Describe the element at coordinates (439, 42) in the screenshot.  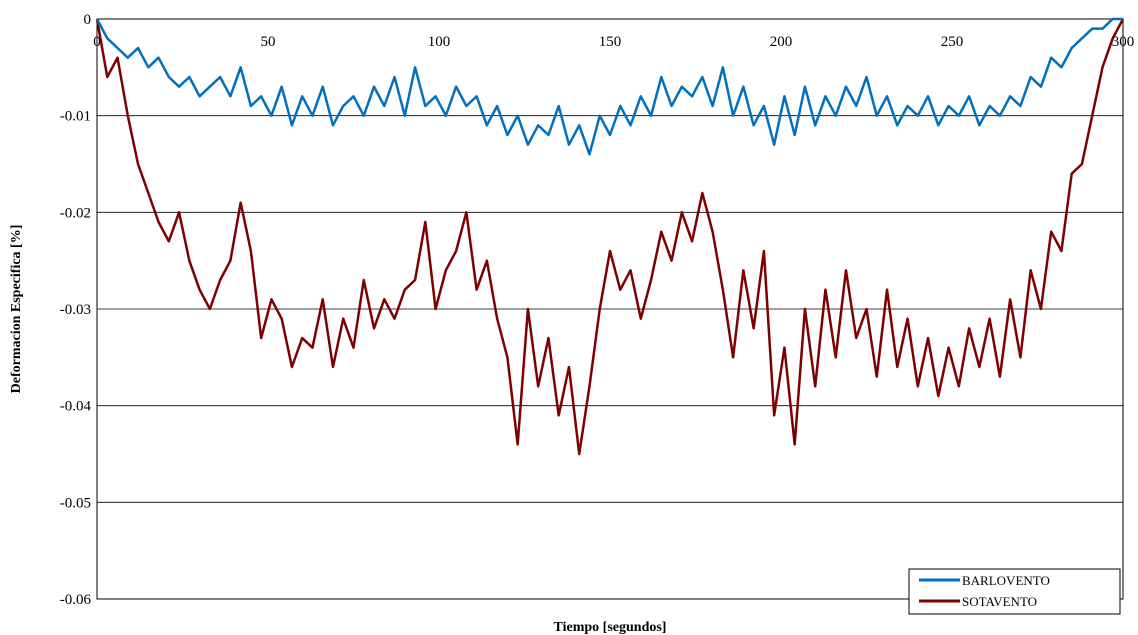
I see `x-tick-label: 100` at that location.